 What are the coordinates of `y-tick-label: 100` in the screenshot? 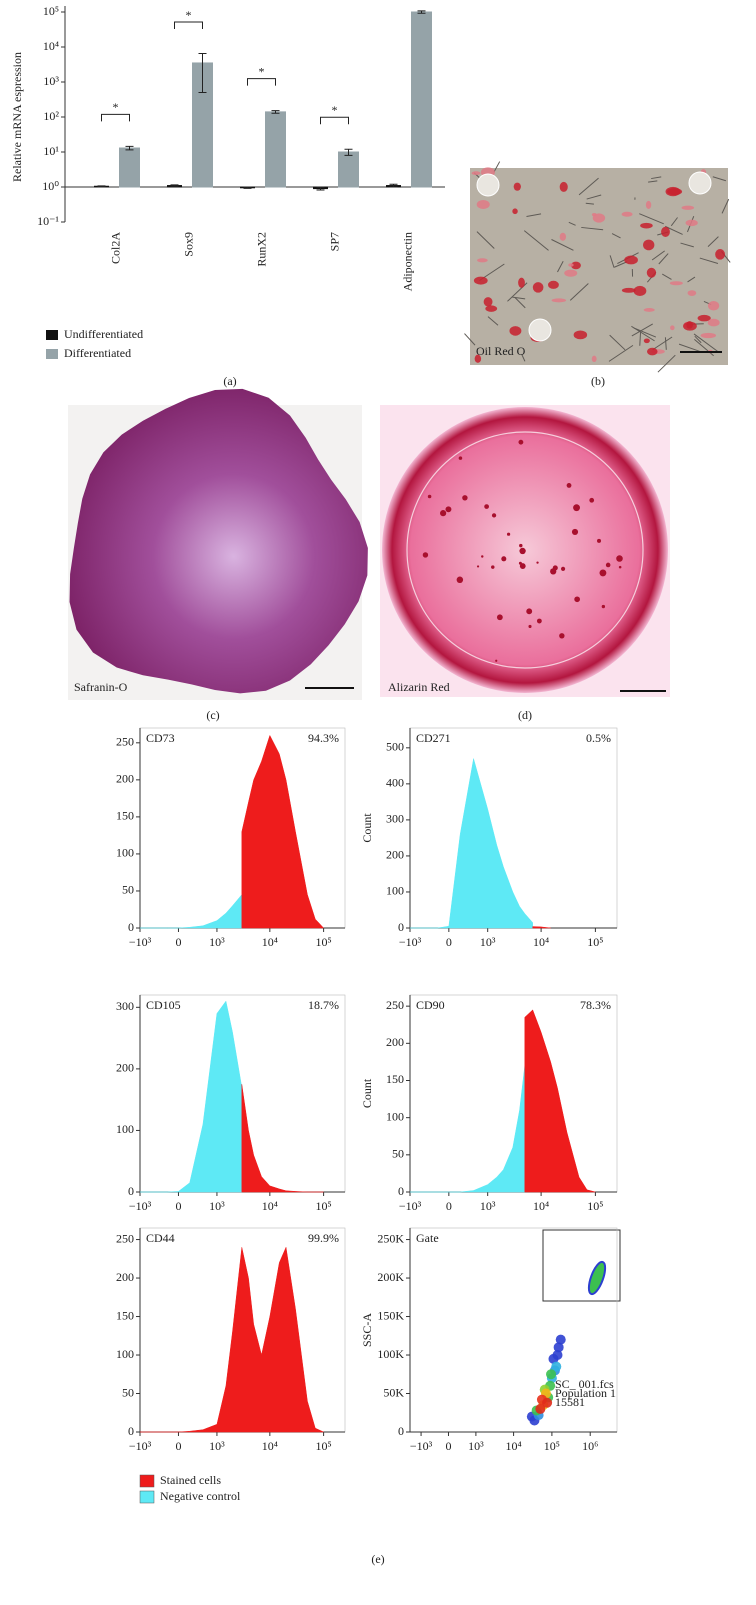 It's located at (395, 891).